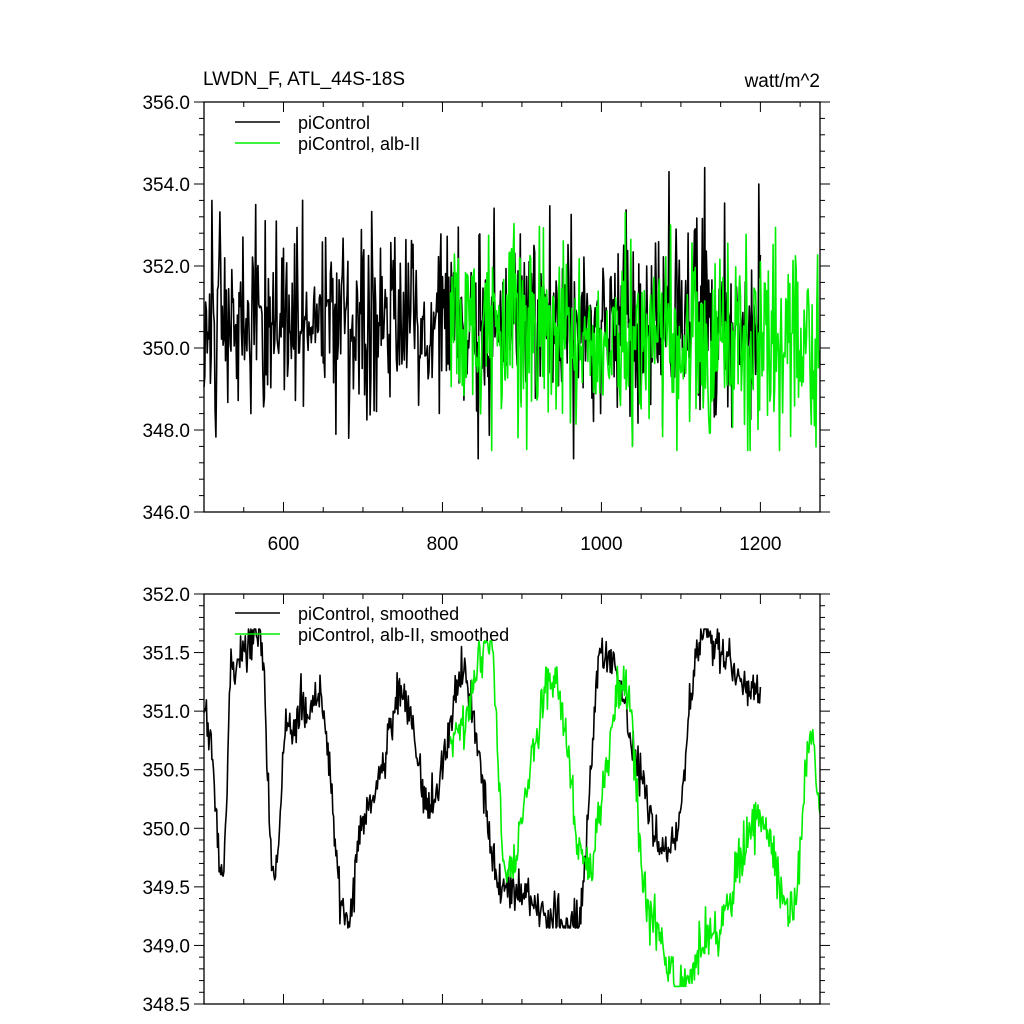  Describe the element at coordinates (166, 654) in the screenshot. I see `y-tick-label: 351.5` at that location.